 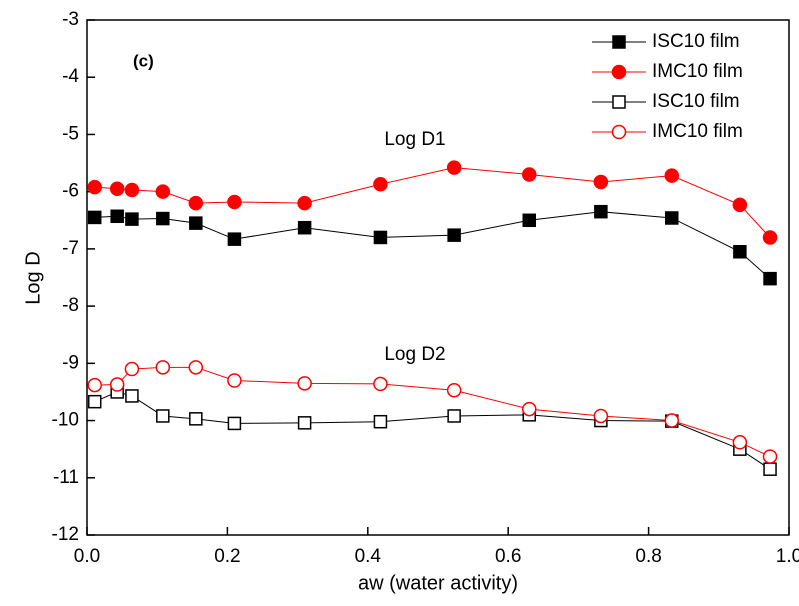 I want to click on panel-label: (c), so click(x=143, y=60).